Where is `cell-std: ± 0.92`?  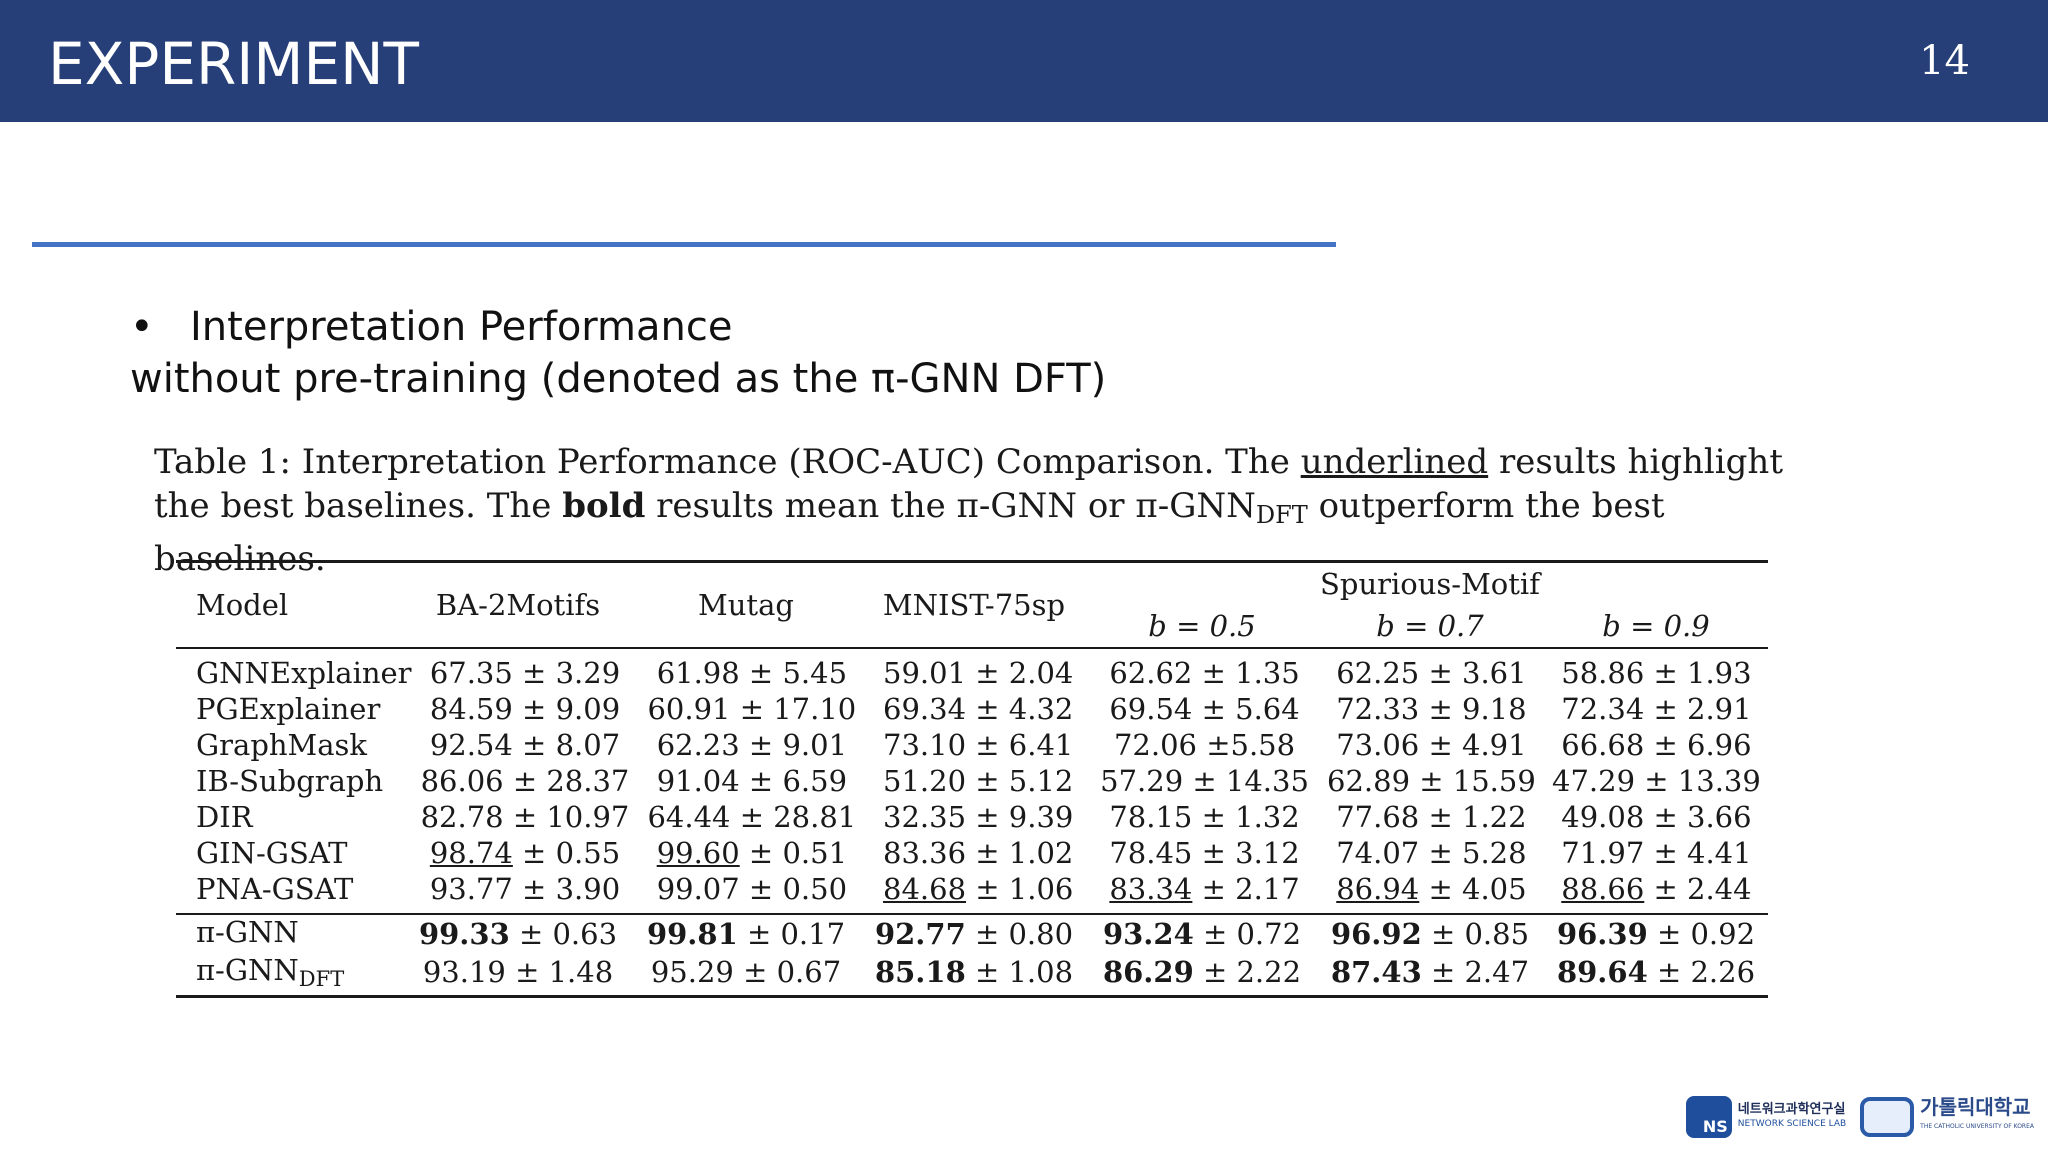 cell-std: ± 0.92 is located at coordinates (1701, 934).